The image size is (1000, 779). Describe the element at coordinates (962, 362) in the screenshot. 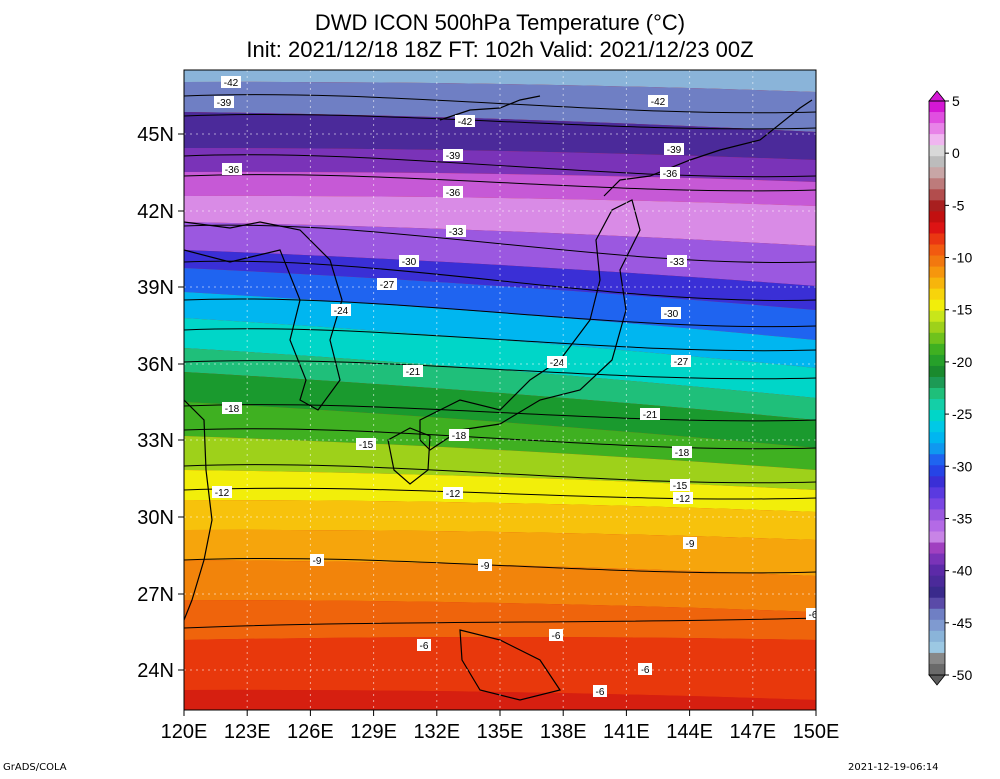

I see `colorbar-label: -20` at that location.